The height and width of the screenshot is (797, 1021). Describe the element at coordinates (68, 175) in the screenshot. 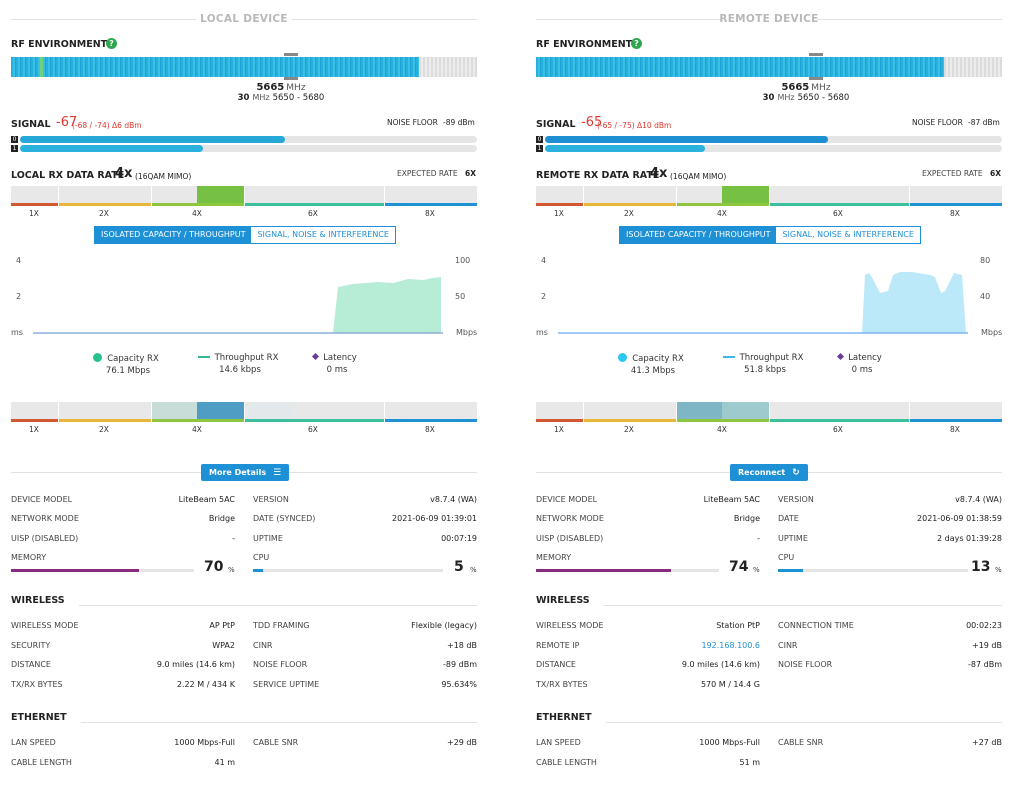

I see `rx-rate-label: LOCAL RX DATA RATE` at that location.